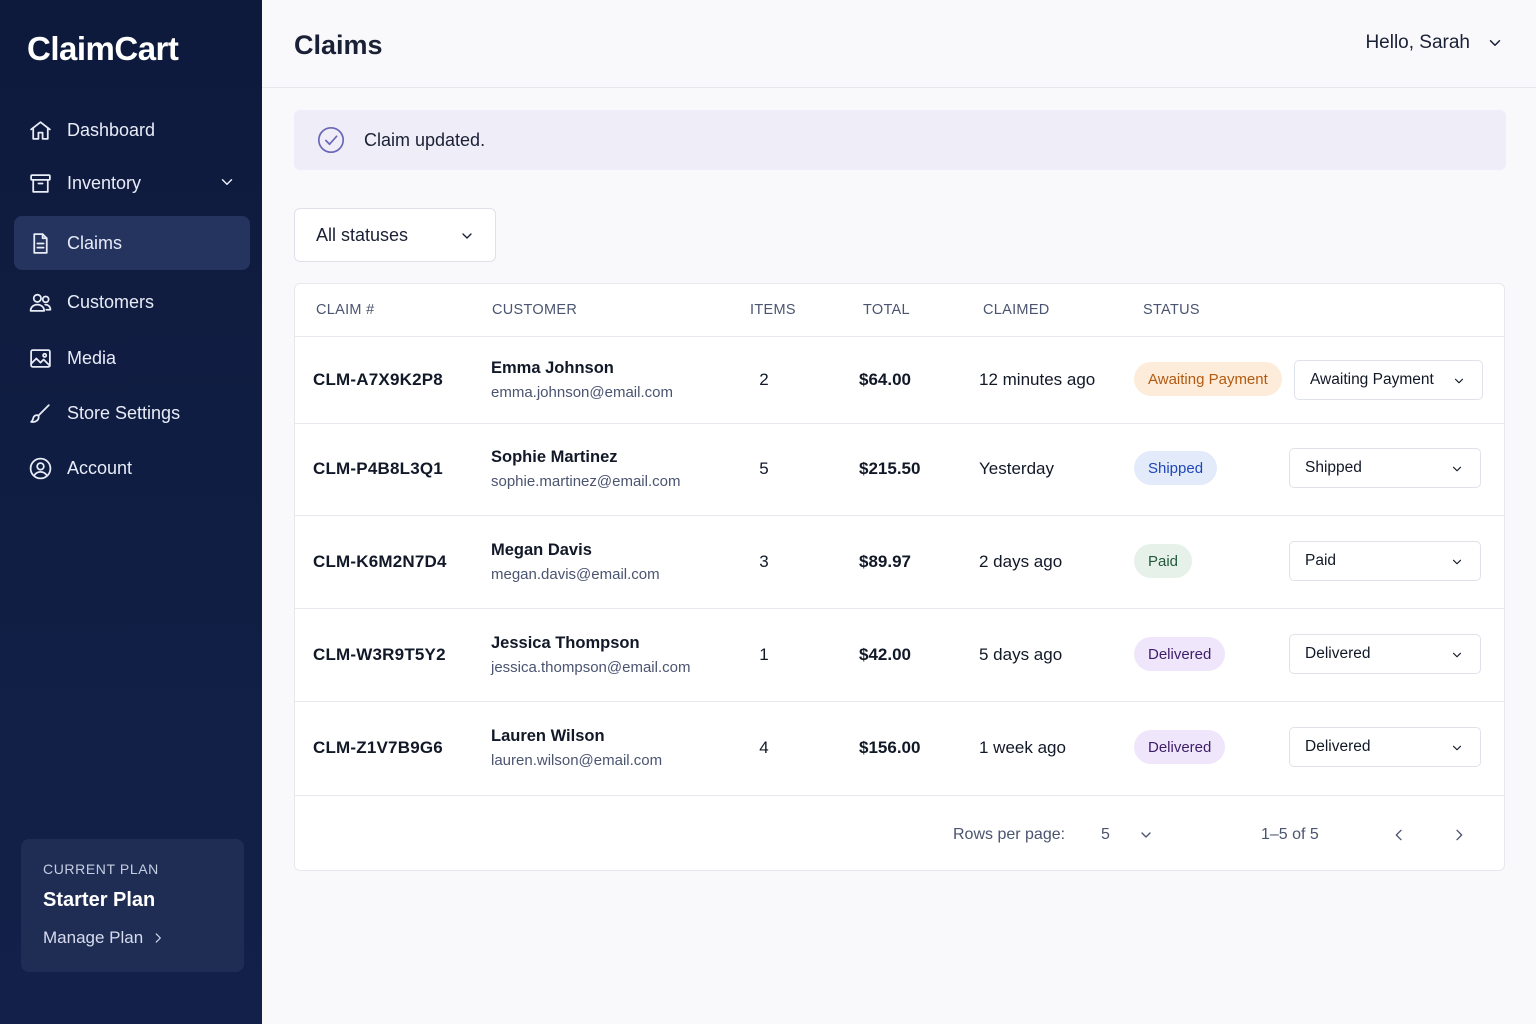  Describe the element at coordinates (1180, 654) in the screenshot. I see `status-badge: Delivered` at that location.